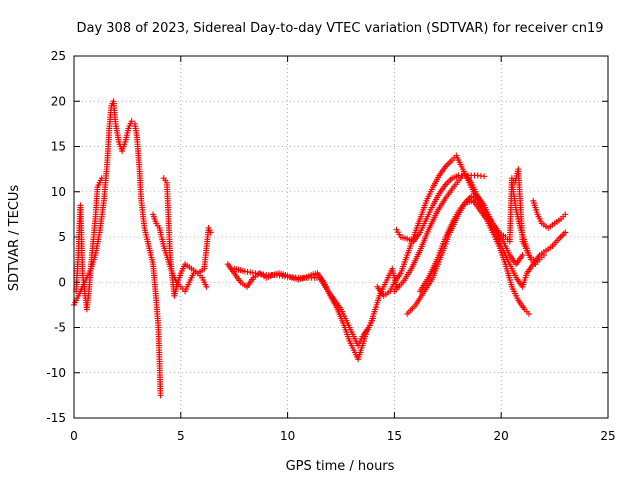 The image size is (640, 480). What do you see at coordinates (58, 56) in the screenshot?
I see `y-tick-label: 25` at bounding box center [58, 56].